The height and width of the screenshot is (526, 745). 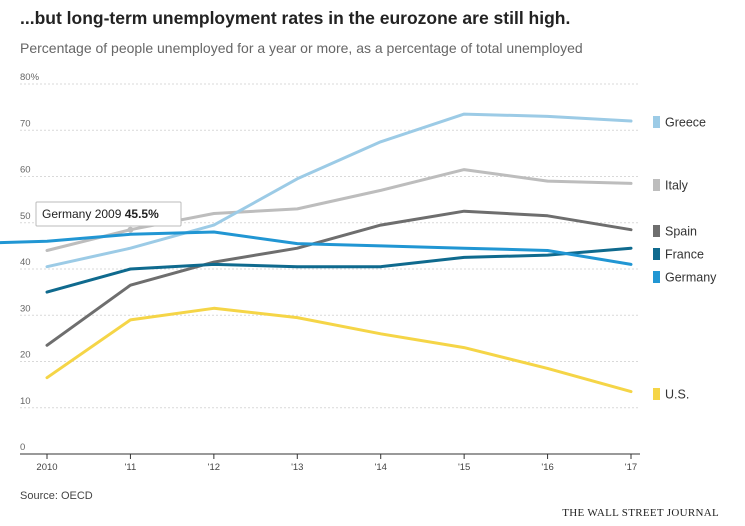 What do you see at coordinates (25, 170) in the screenshot?
I see `y-tick-label: 60` at bounding box center [25, 170].